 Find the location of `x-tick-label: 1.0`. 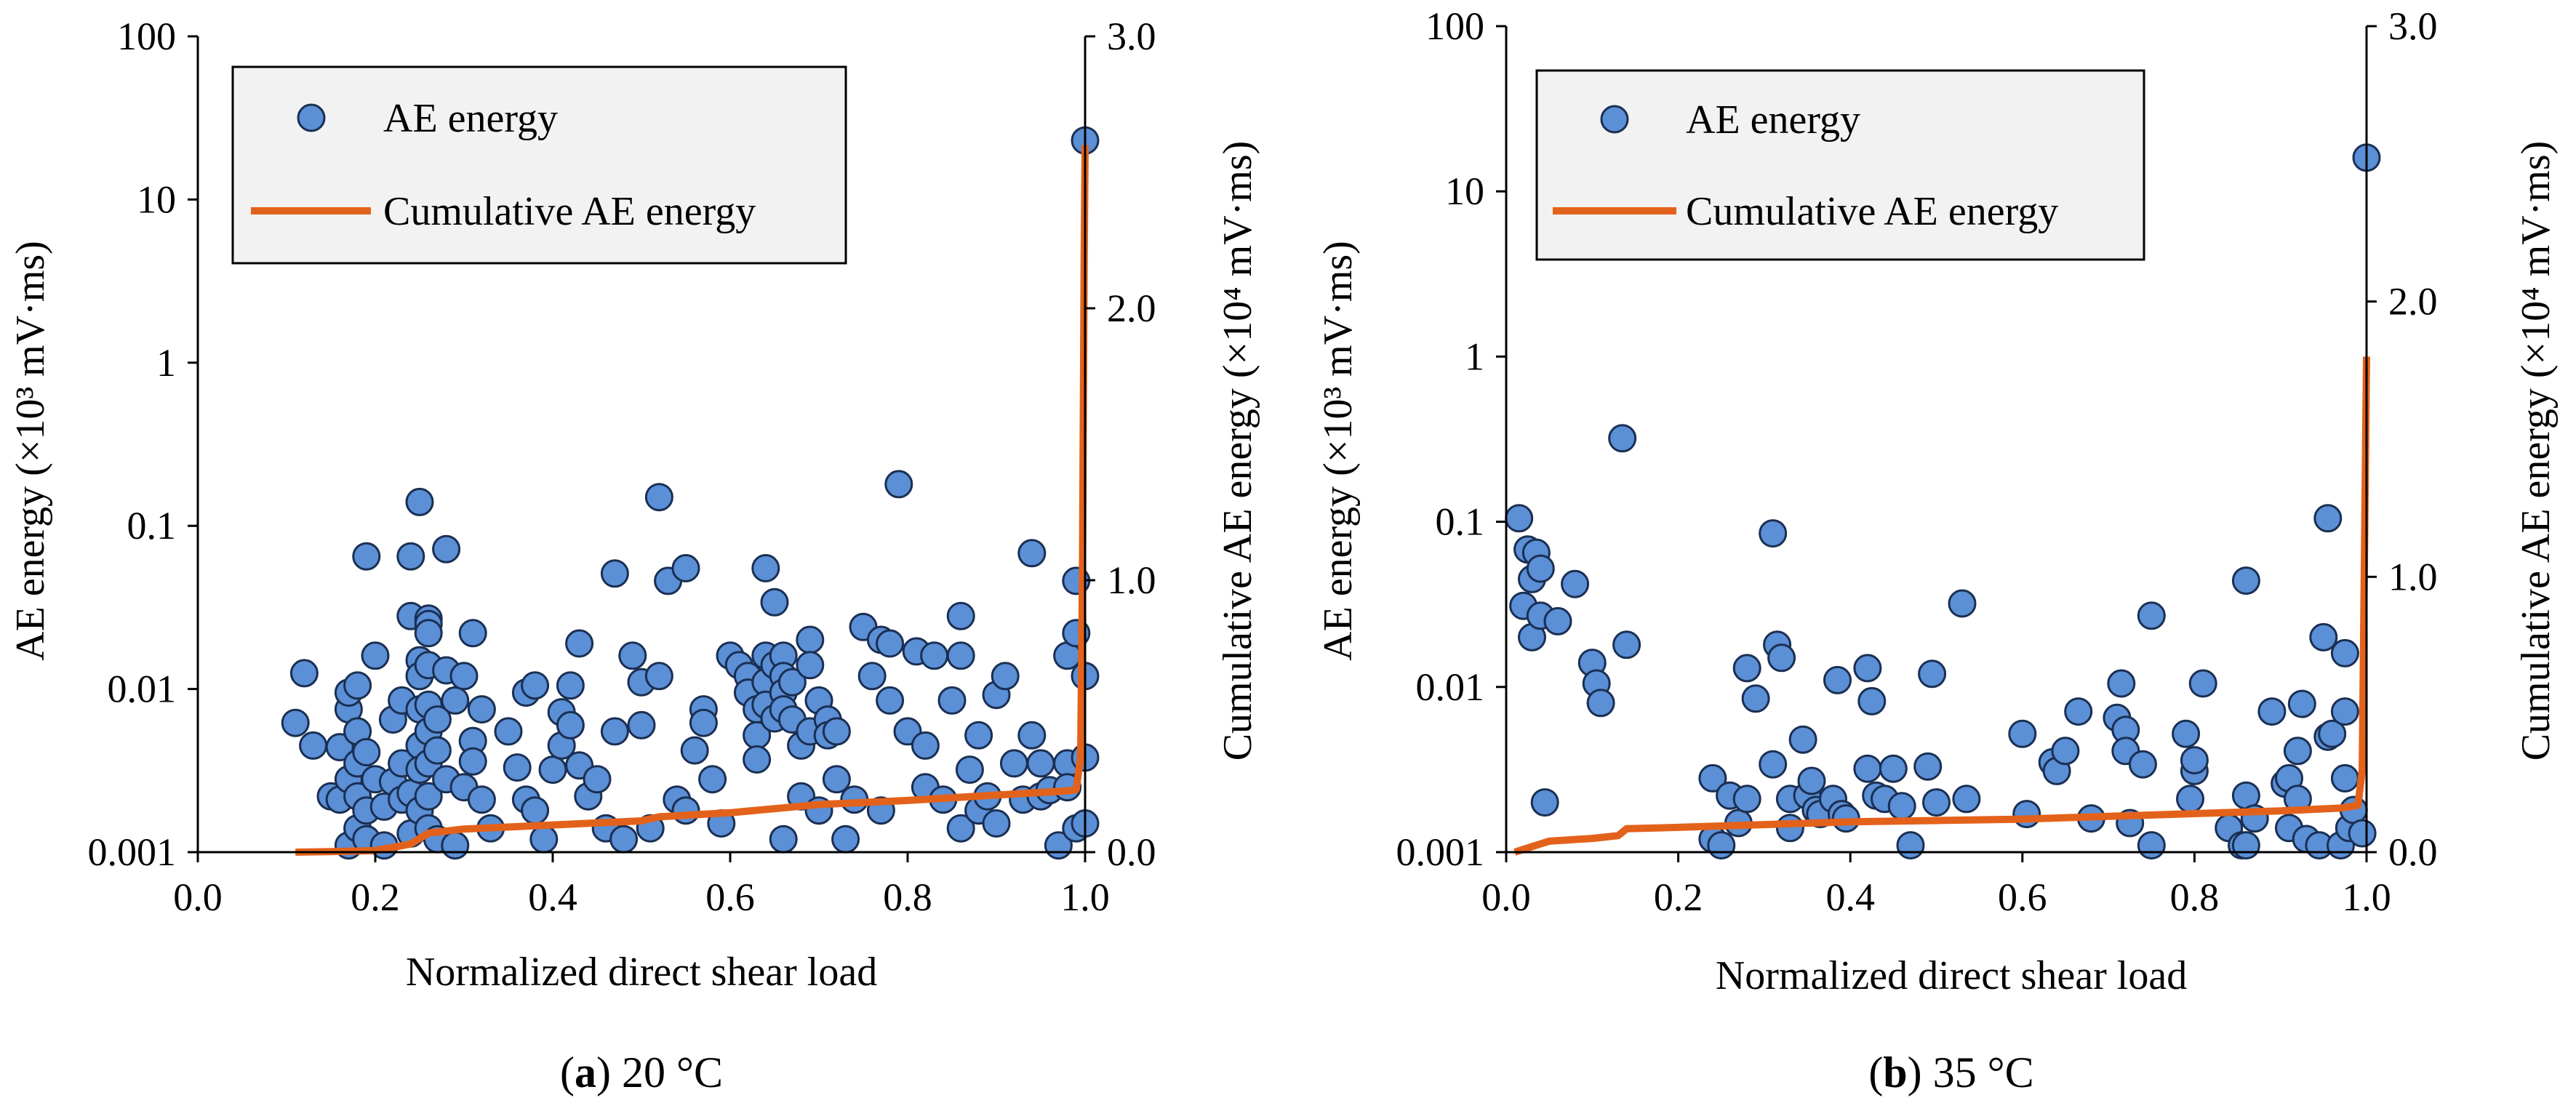

x-tick-label: 1.0 is located at coordinates (1085, 897).